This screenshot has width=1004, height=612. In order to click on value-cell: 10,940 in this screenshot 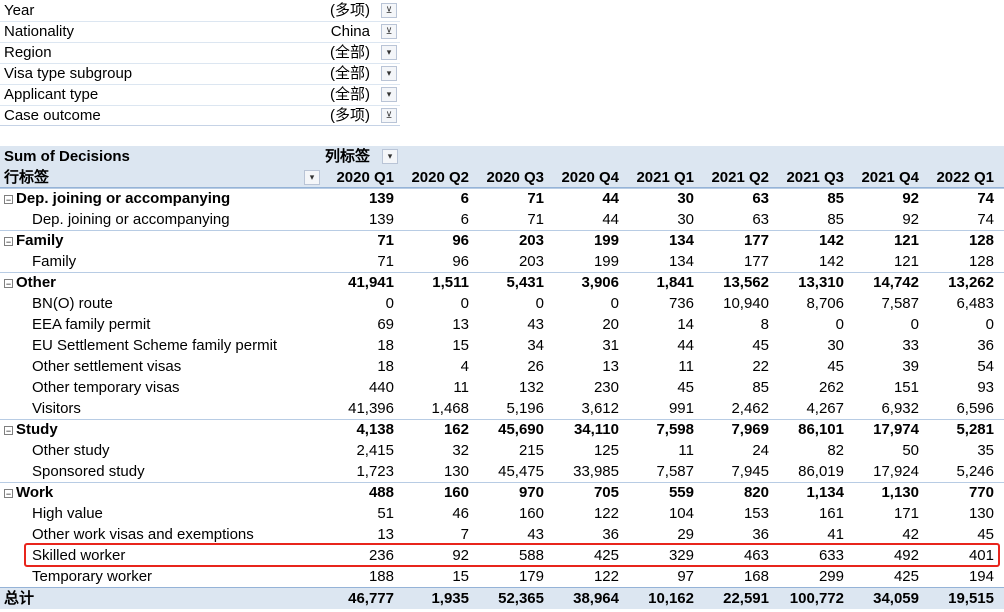, I will do `click(746, 303)`.